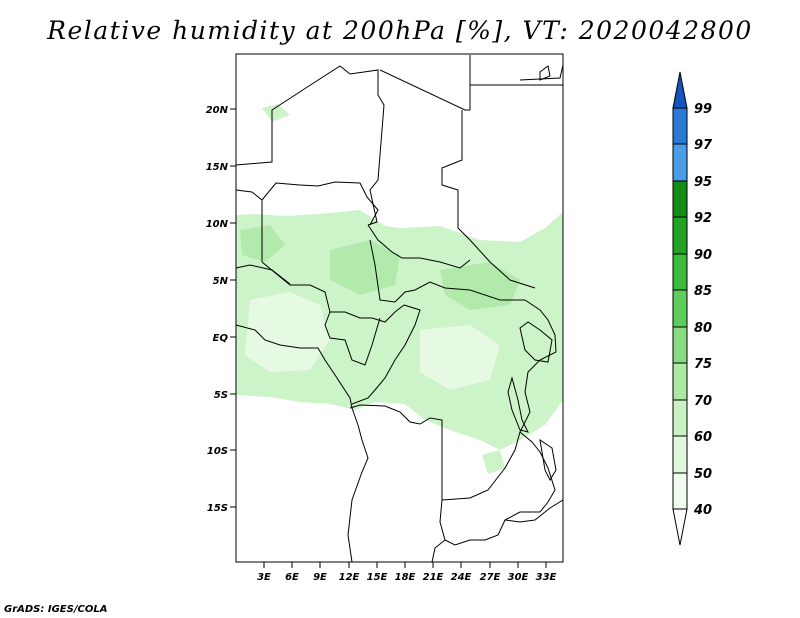  What do you see at coordinates (221, 395) in the screenshot?
I see `lat-label: 5S` at bounding box center [221, 395].